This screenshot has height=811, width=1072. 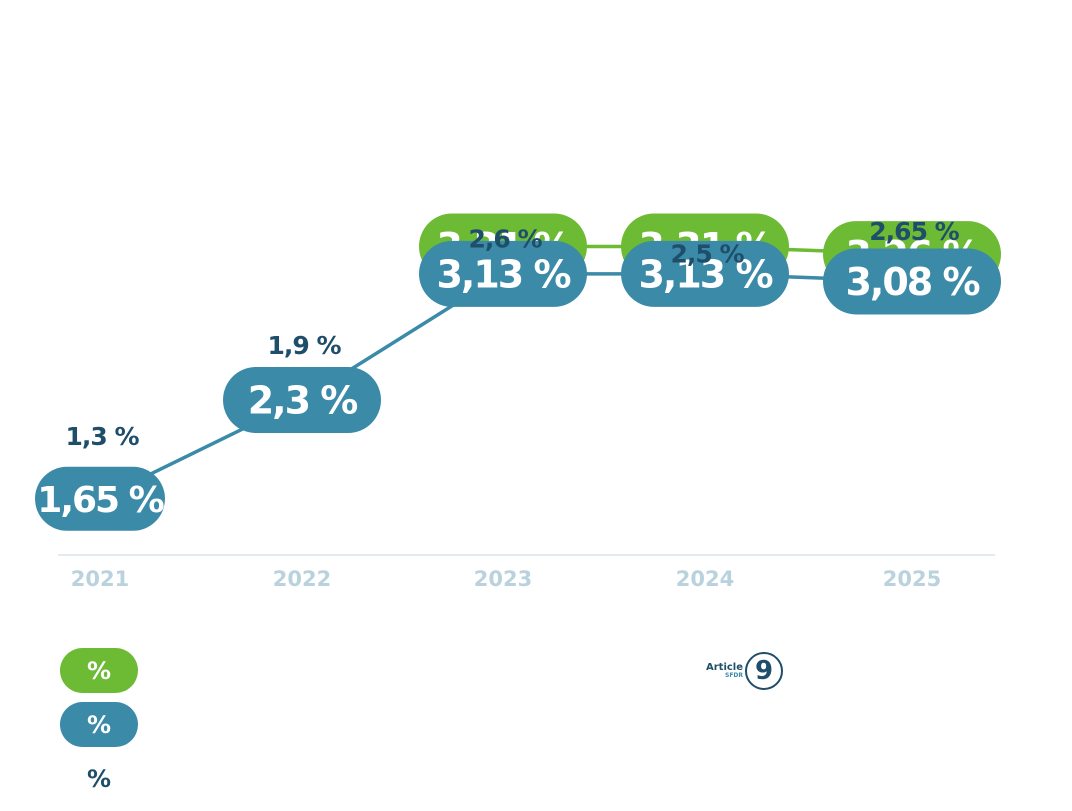 I want to click on x-tick-label: 2023, so click(x=503, y=579).